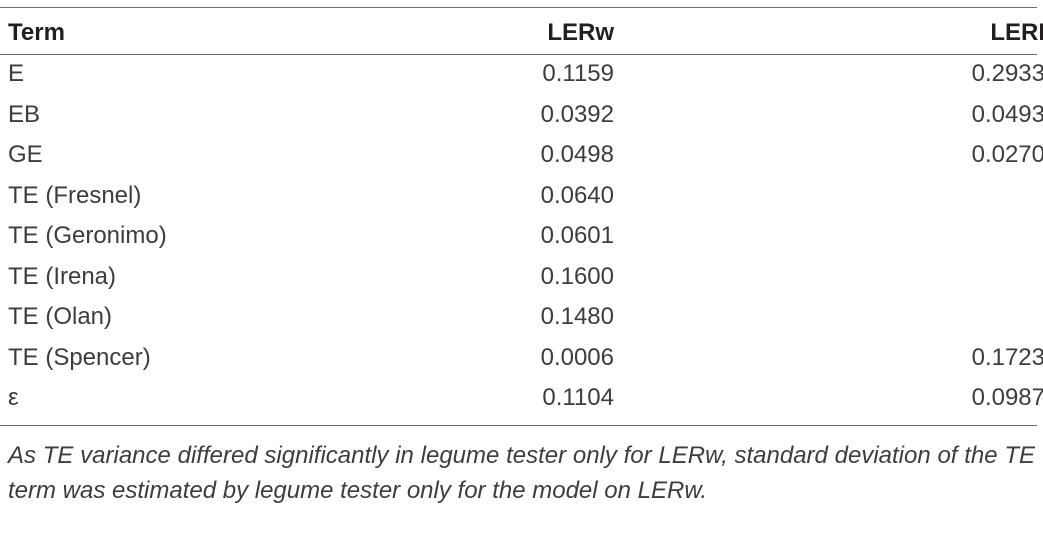 The image size is (1043, 548). Describe the element at coordinates (36, 32) in the screenshot. I see `header-term: Term` at that location.